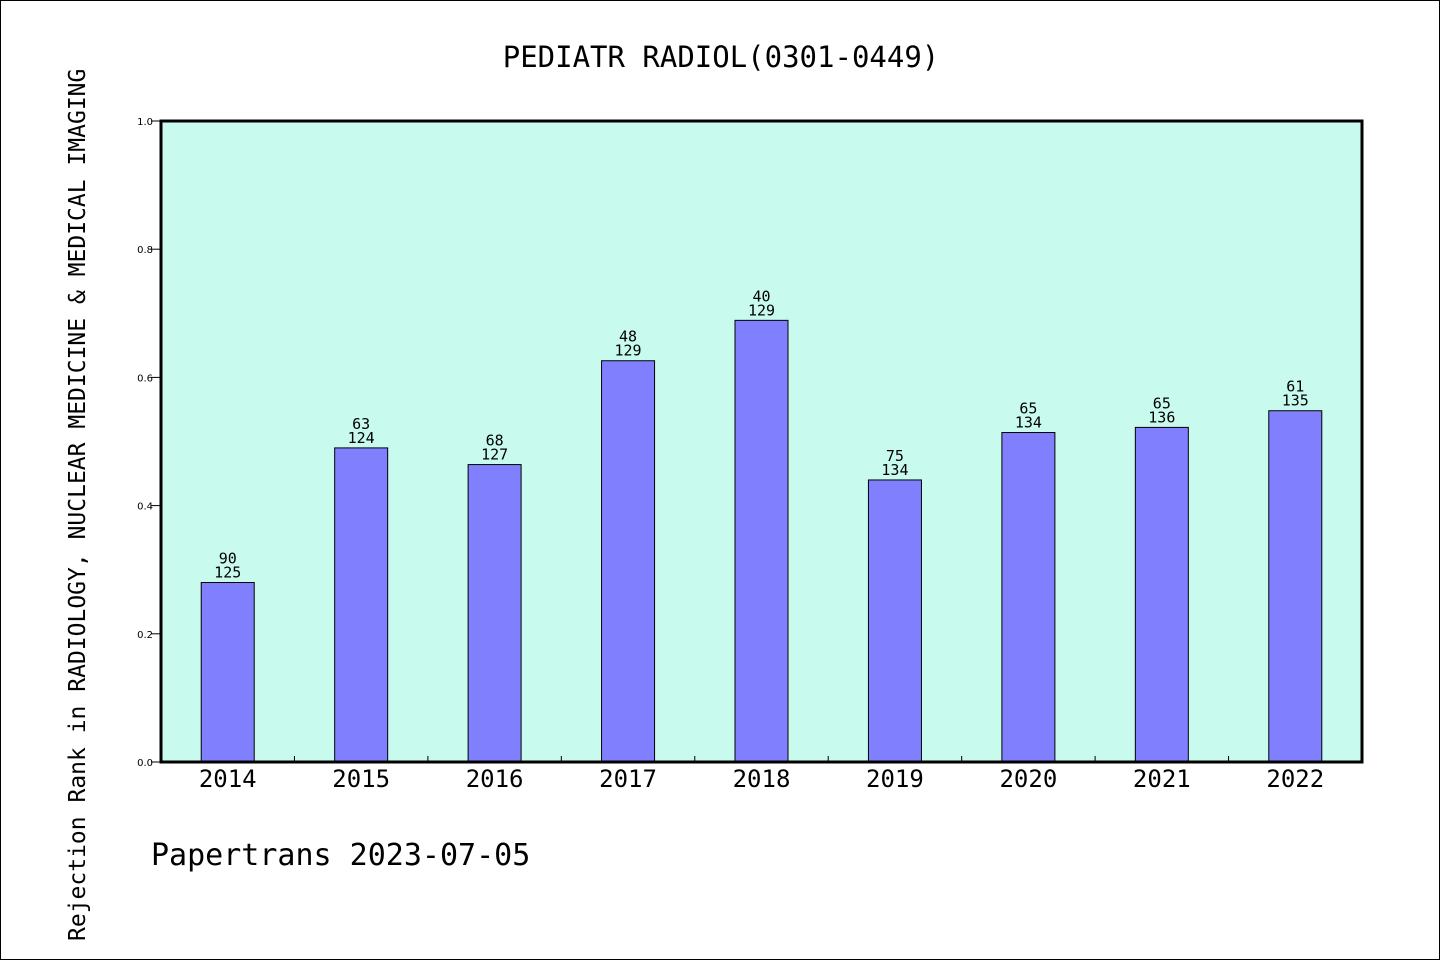  What do you see at coordinates (1028, 597) in the screenshot?
I see `bar-2020` at bounding box center [1028, 597].